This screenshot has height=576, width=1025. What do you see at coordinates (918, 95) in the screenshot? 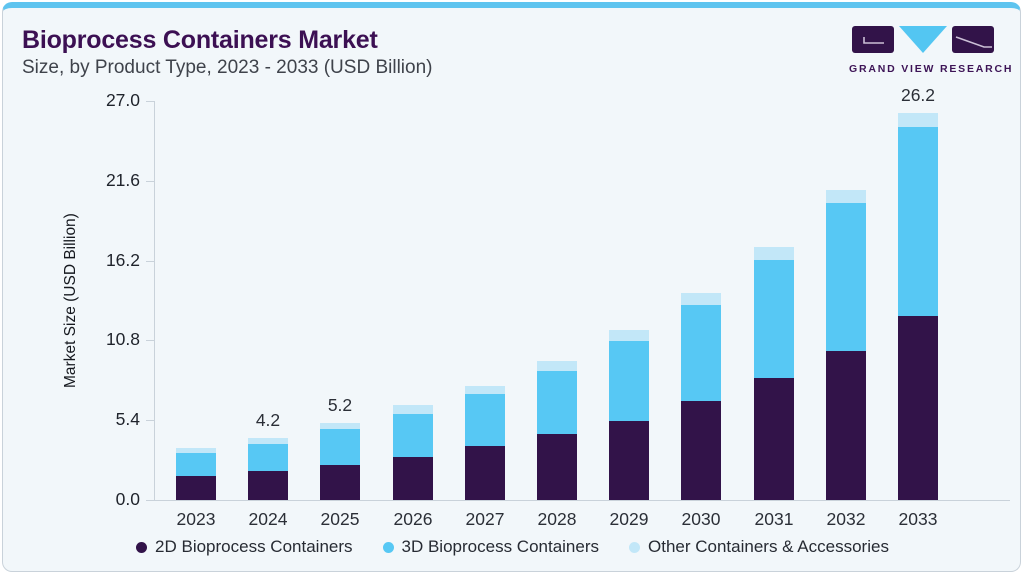
I see `bar-value-label-2033: 26.2` at bounding box center [918, 95].